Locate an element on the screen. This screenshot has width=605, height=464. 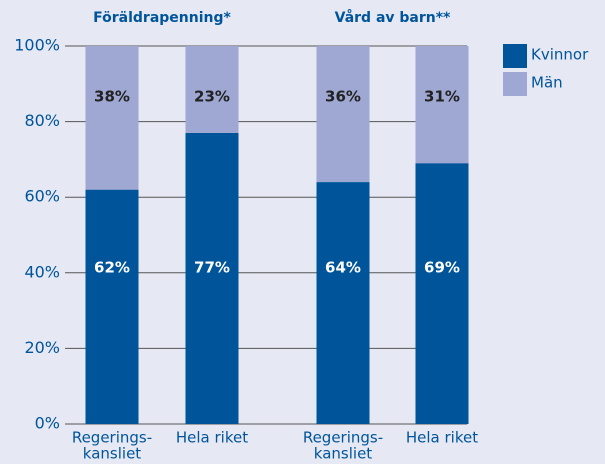
y-tick-label: 60% is located at coordinates (42, 196).